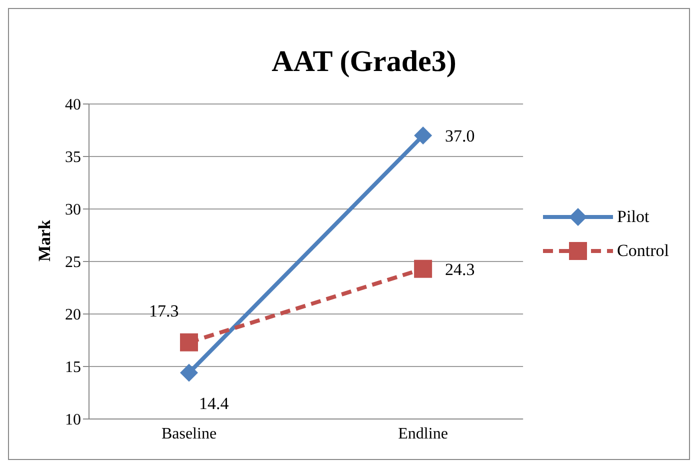 Image resolution: width=692 pixels, height=465 pixels. Describe the element at coordinates (73, 420) in the screenshot. I see `y-tick-label: 10` at that location.